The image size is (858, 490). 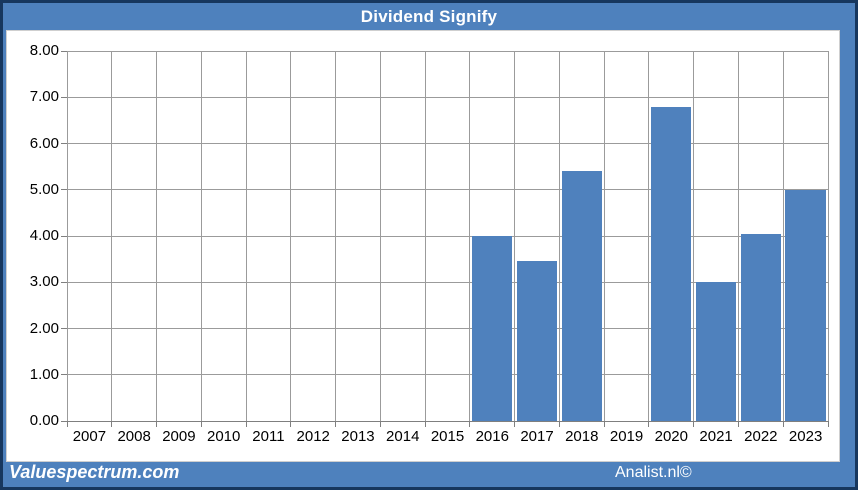 What do you see at coordinates (537, 341) in the screenshot?
I see `bar-2017` at bounding box center [537, 341].